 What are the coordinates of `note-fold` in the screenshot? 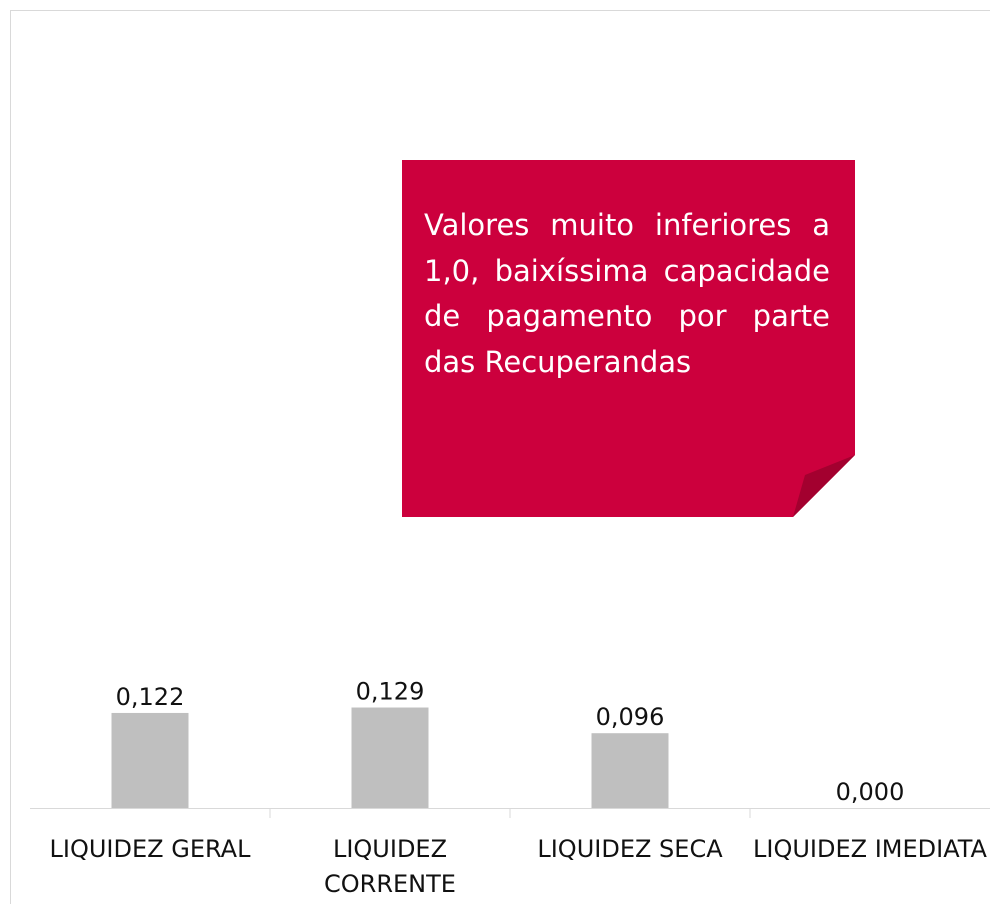 It's located at (824, 486).